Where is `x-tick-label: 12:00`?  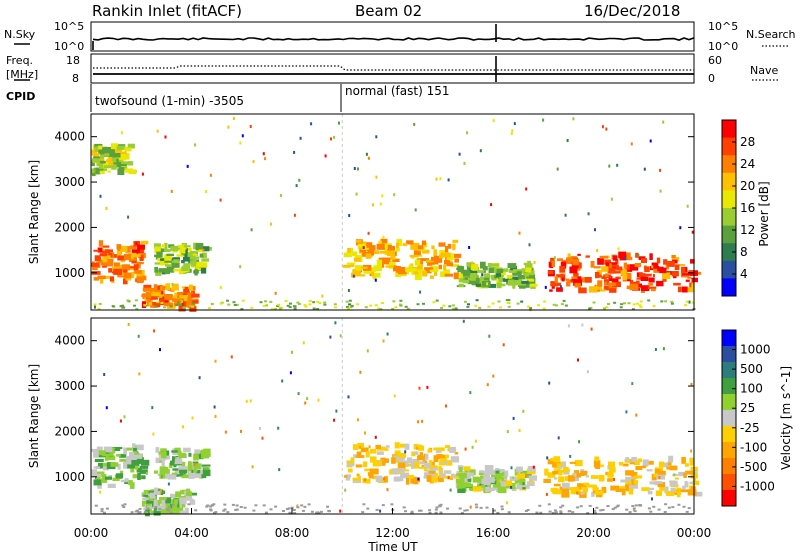
x-tick-label: 12:00 is located at coordinates (392, 533).